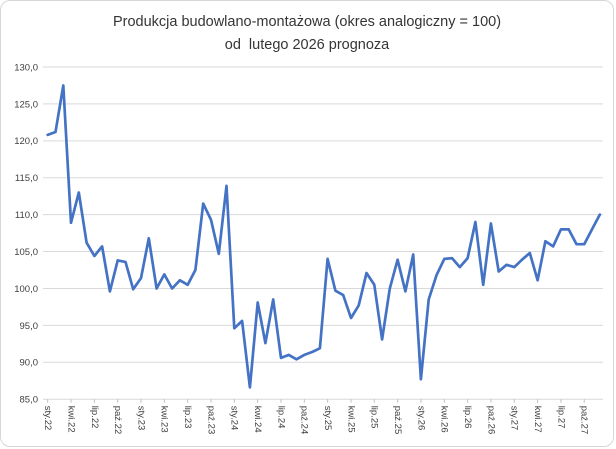 This screenshot has height=449, width=616. Describe the element at coordinates (374, 417) in the screenshot. I see `x-axis-tick-label: lip.25` at that location.